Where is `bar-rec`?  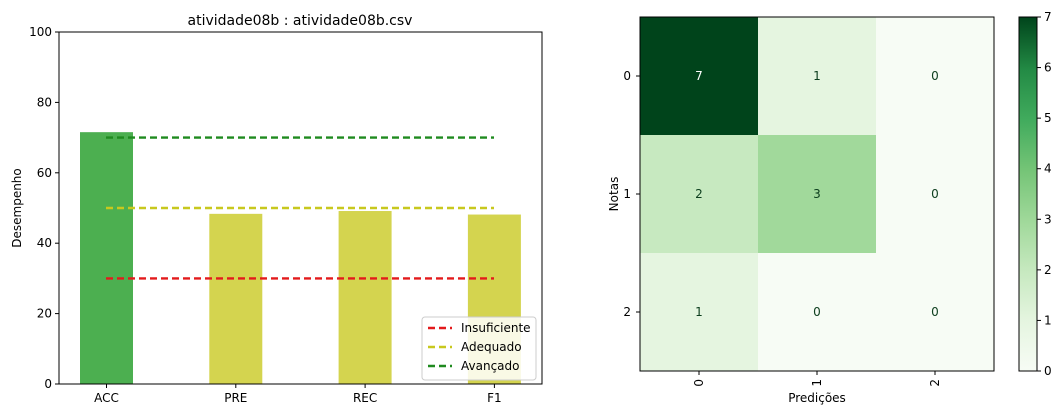
bar-rec is located at coordinates (365, 298).